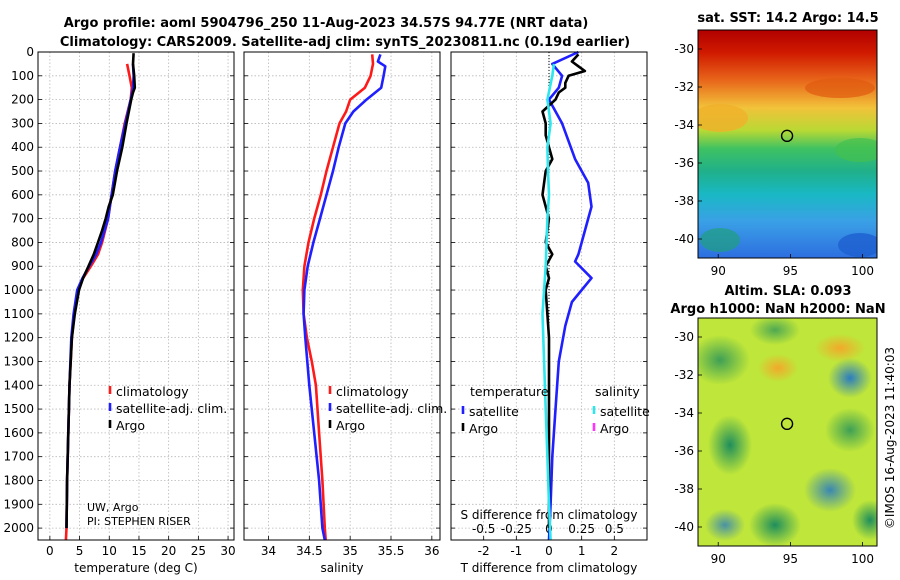  Describe the element at coordinates (890, 438) in the screenshot. I see `credit-text: ©IMOS 16-Aug-2023 11:40:03` at that location.